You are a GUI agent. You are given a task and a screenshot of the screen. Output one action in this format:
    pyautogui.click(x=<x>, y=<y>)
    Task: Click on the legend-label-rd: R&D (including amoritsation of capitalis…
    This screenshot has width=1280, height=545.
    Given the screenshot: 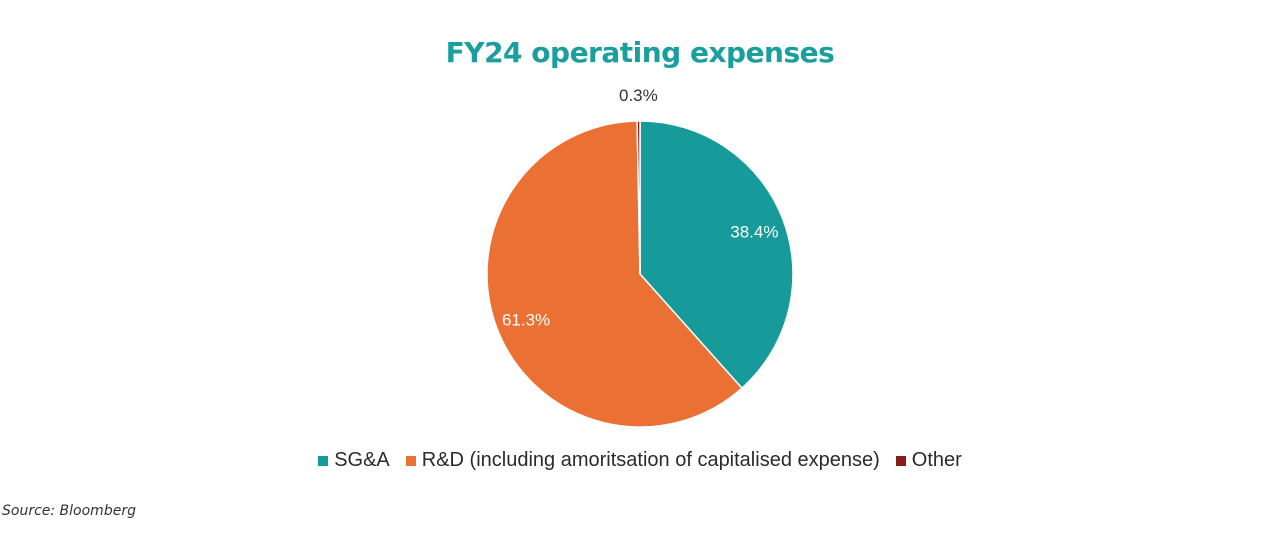 What is the action you would take?
    pyautogui.click(x=650, y=460)
    